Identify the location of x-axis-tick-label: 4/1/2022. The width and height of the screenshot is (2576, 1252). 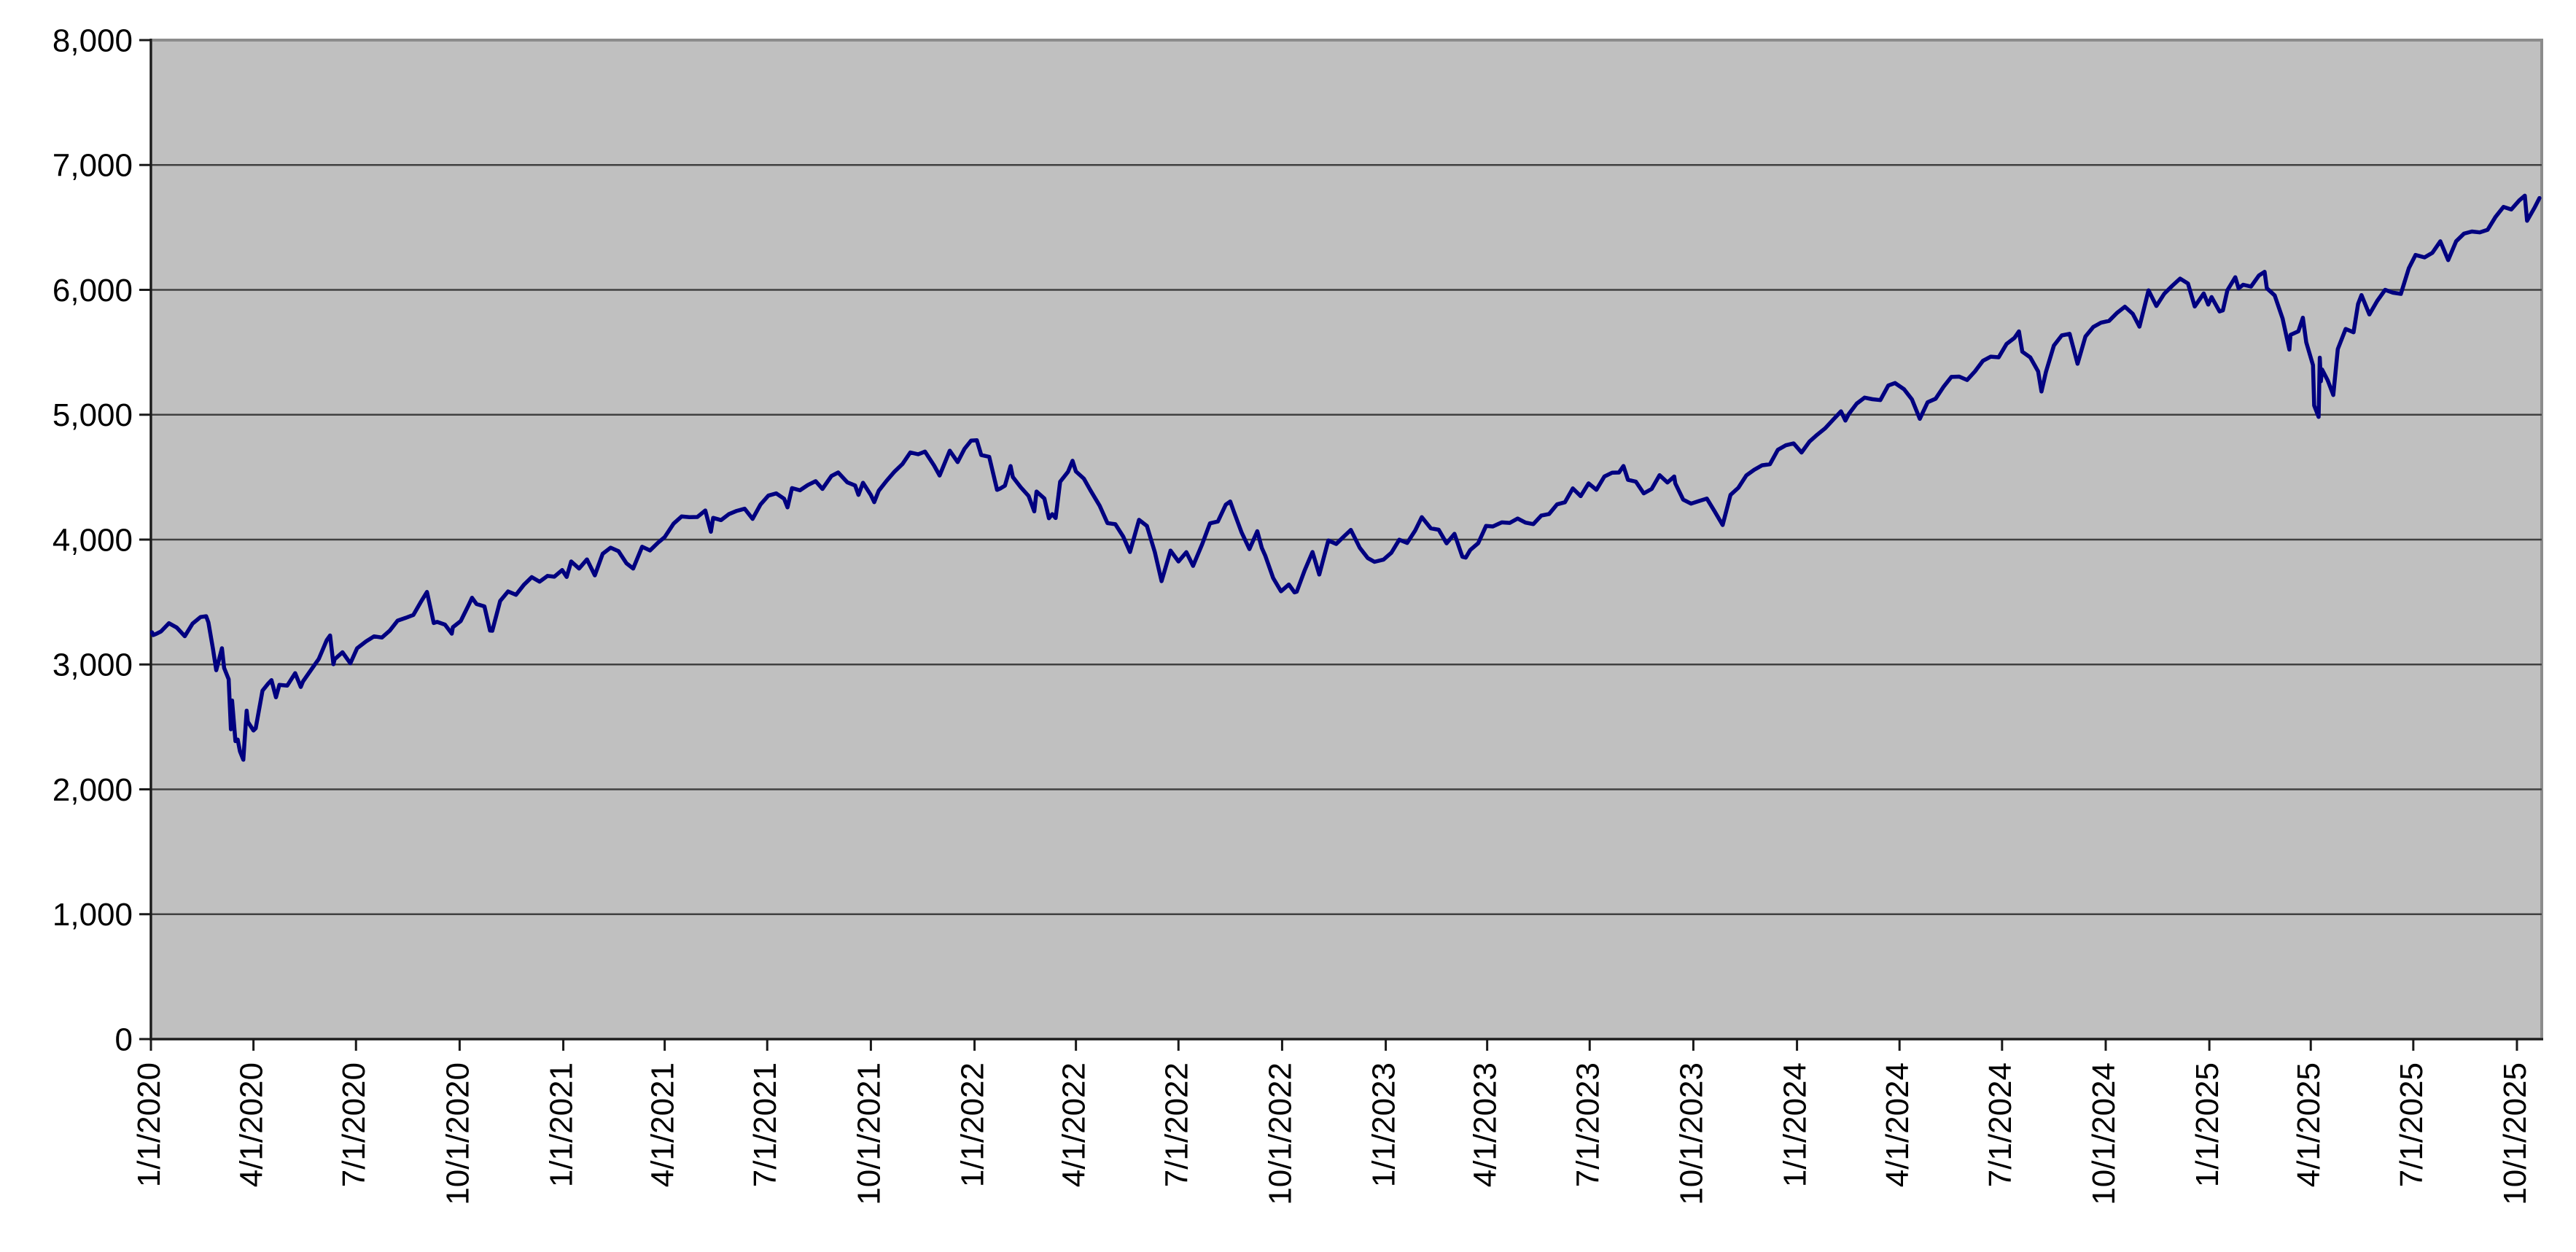
(1074, 1124).